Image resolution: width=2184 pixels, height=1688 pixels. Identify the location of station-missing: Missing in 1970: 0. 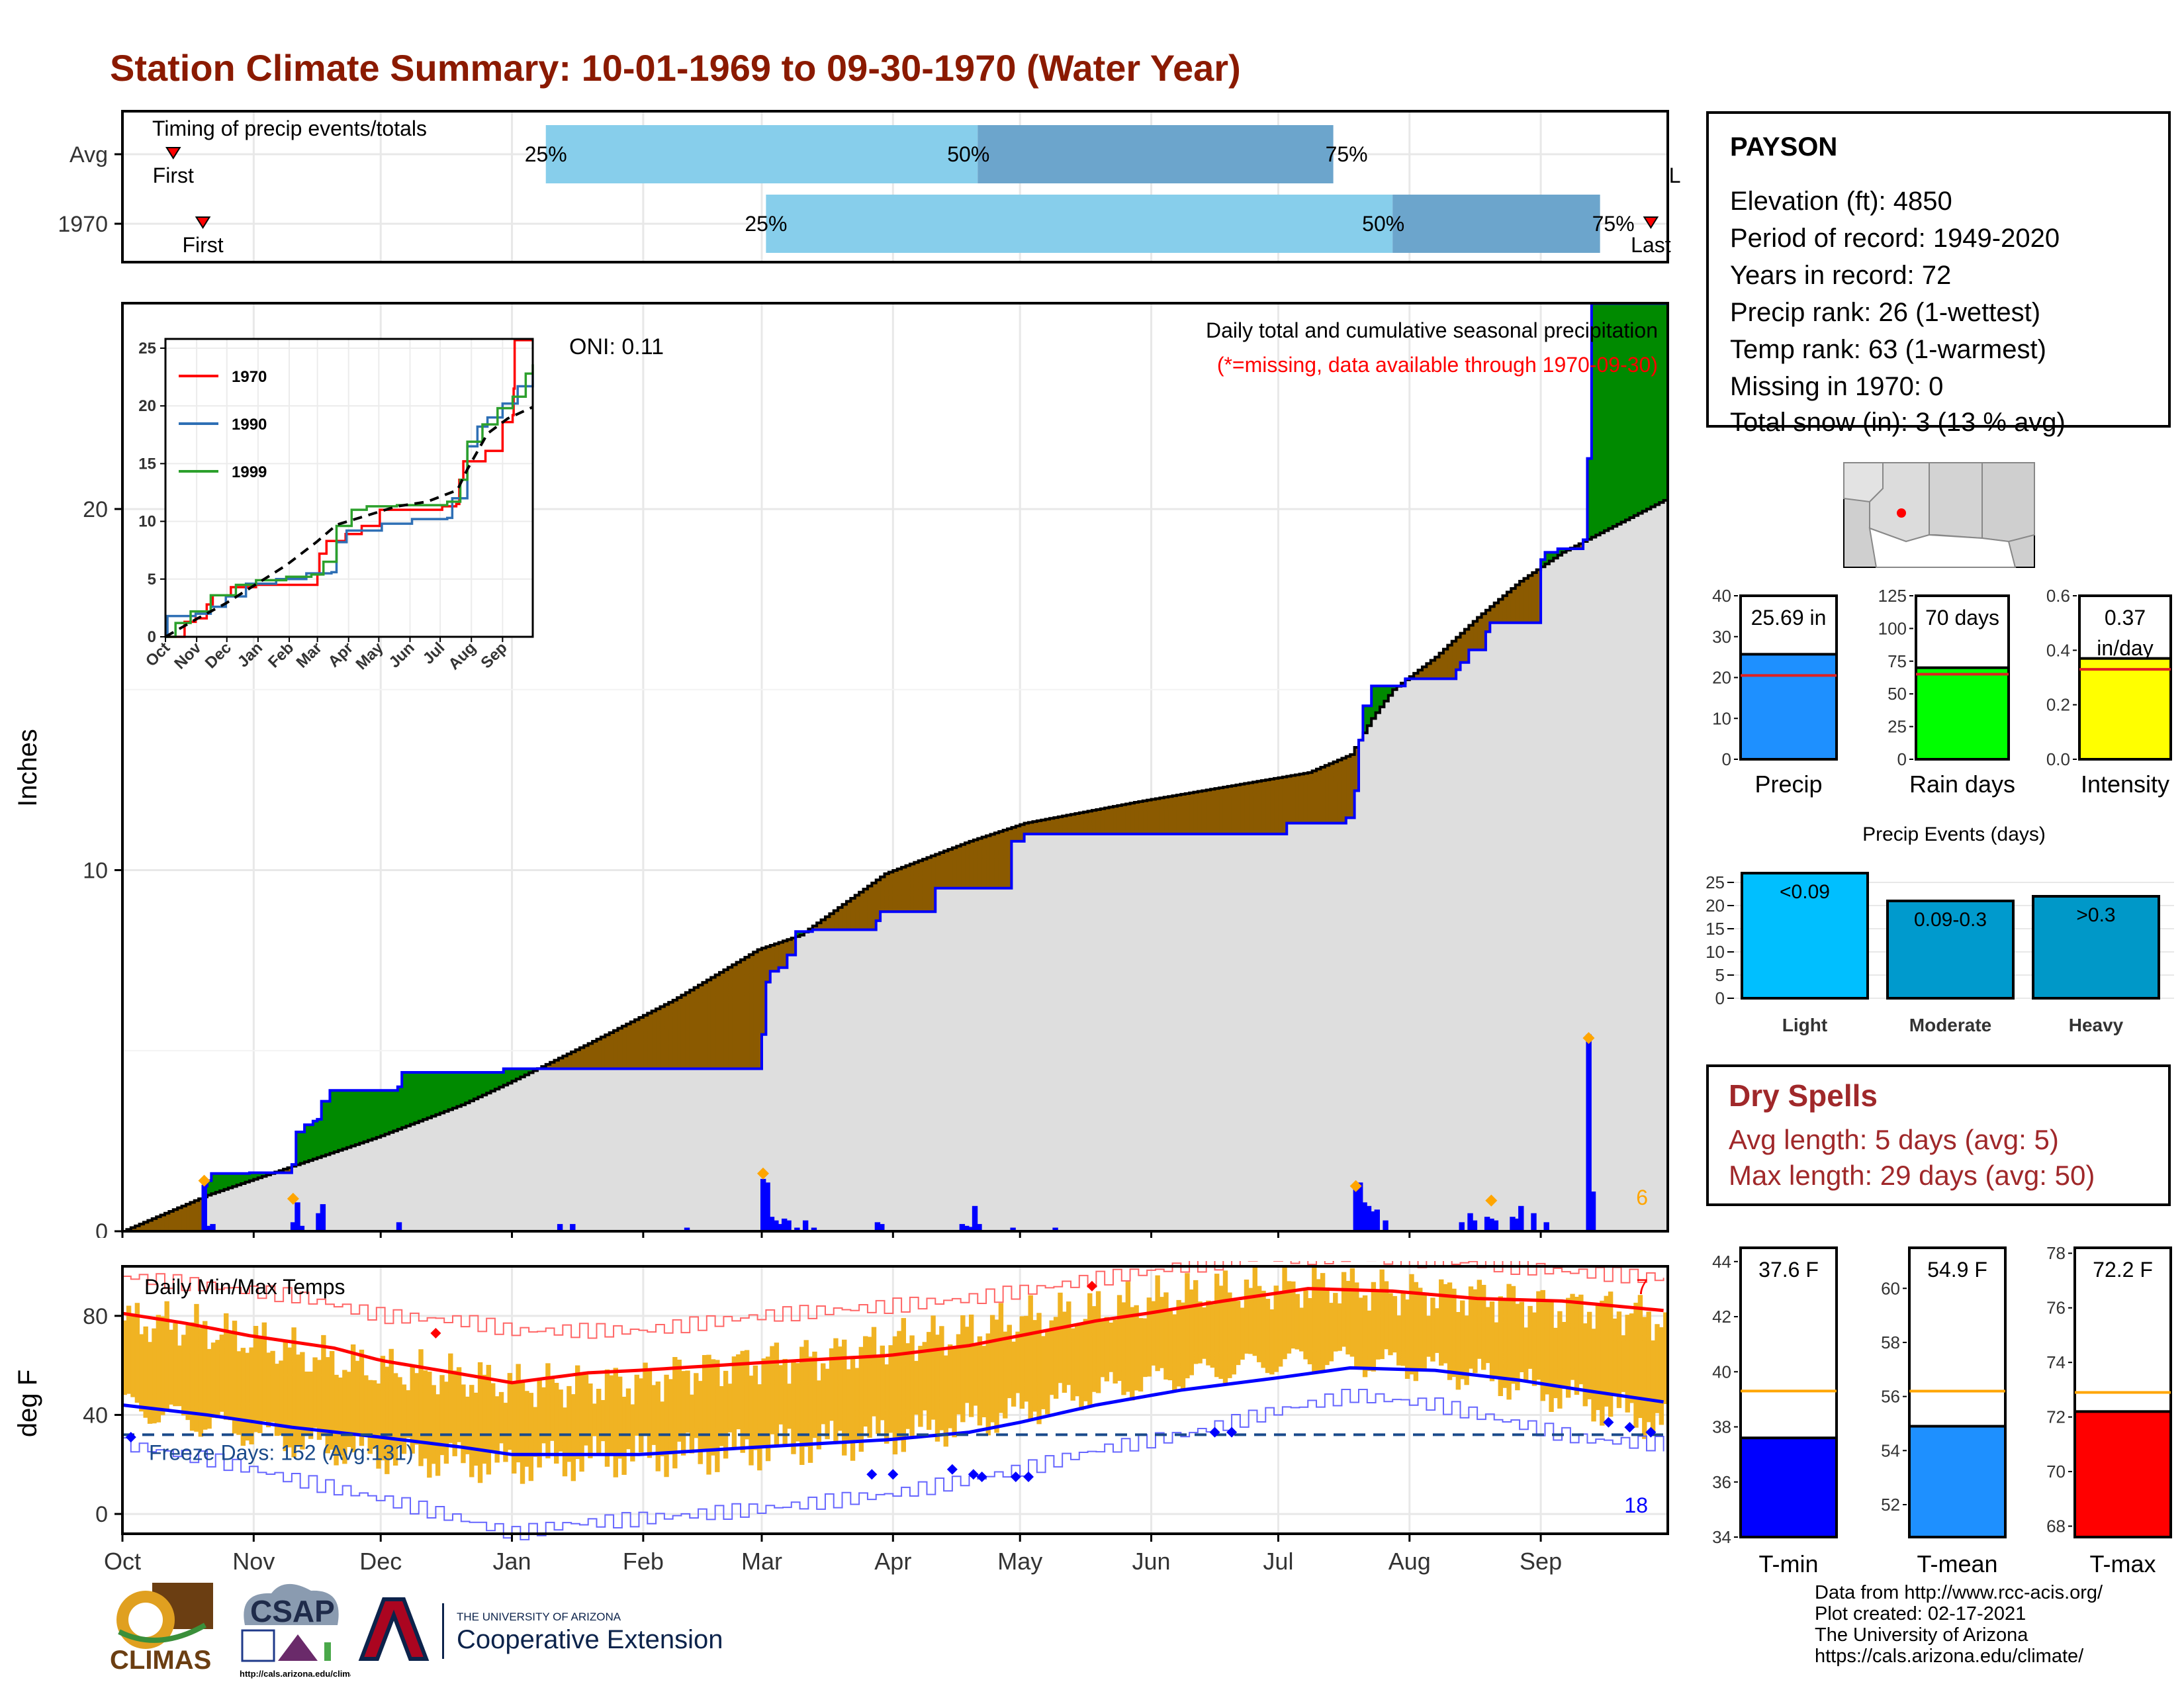
(1837, 386).